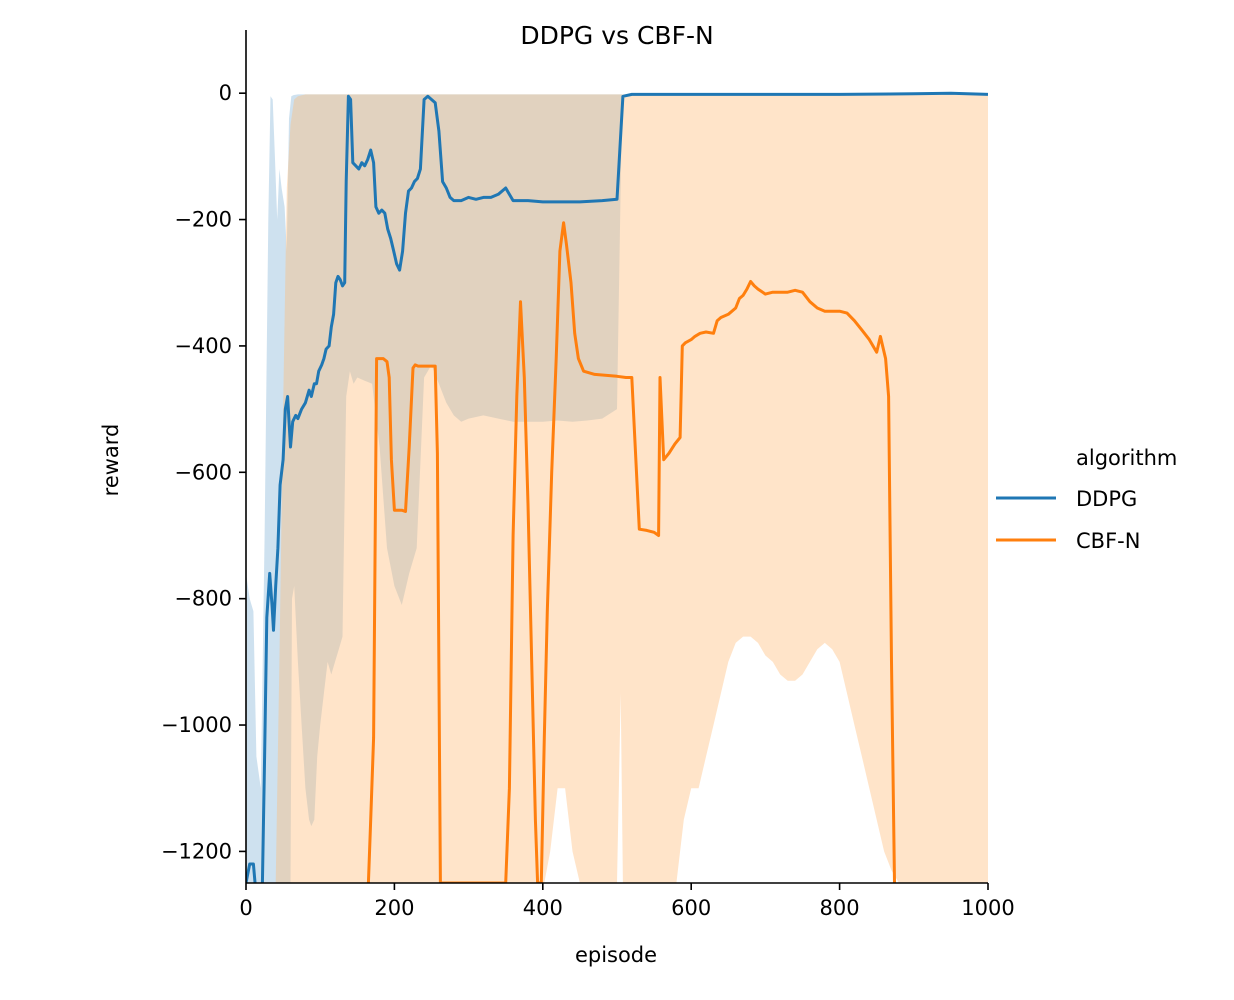  I want to click on chart-title: DDPG vs CBF-N, so click(616, 35).